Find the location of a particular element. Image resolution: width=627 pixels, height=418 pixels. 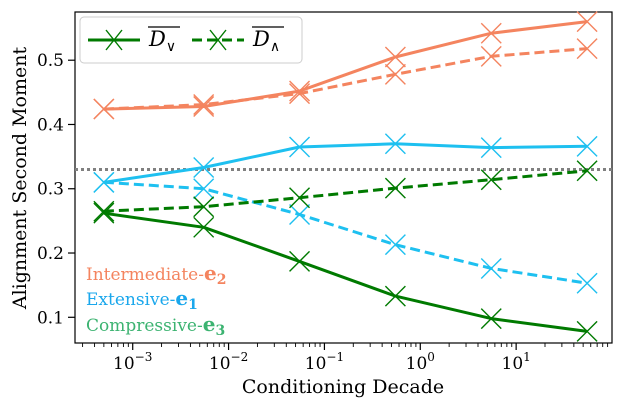

y-tick-label-3: 0.4 is located at coordinates (50, 125).